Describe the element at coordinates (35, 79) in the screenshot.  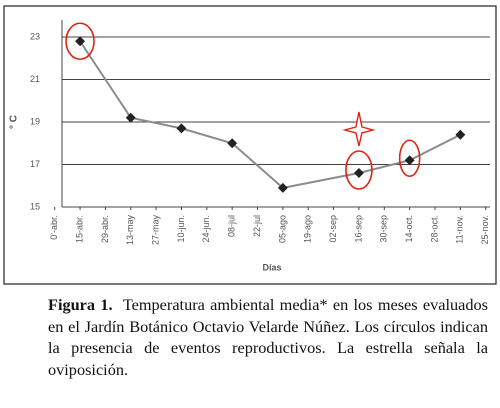
I see `y-tick-label: 21` at that location.